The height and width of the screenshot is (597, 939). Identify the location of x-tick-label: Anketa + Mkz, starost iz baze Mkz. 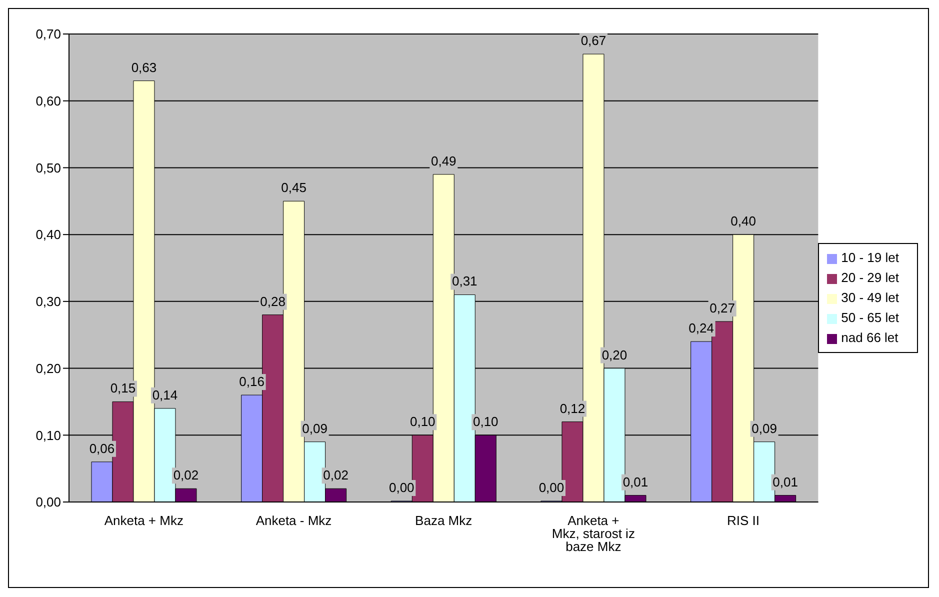
(593, 533).